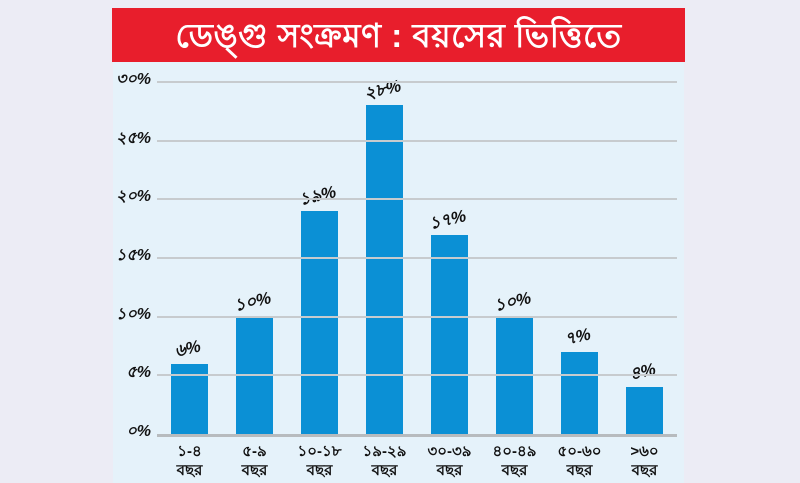  I want to click on bar-column: ১৭%, so click(449, 258).